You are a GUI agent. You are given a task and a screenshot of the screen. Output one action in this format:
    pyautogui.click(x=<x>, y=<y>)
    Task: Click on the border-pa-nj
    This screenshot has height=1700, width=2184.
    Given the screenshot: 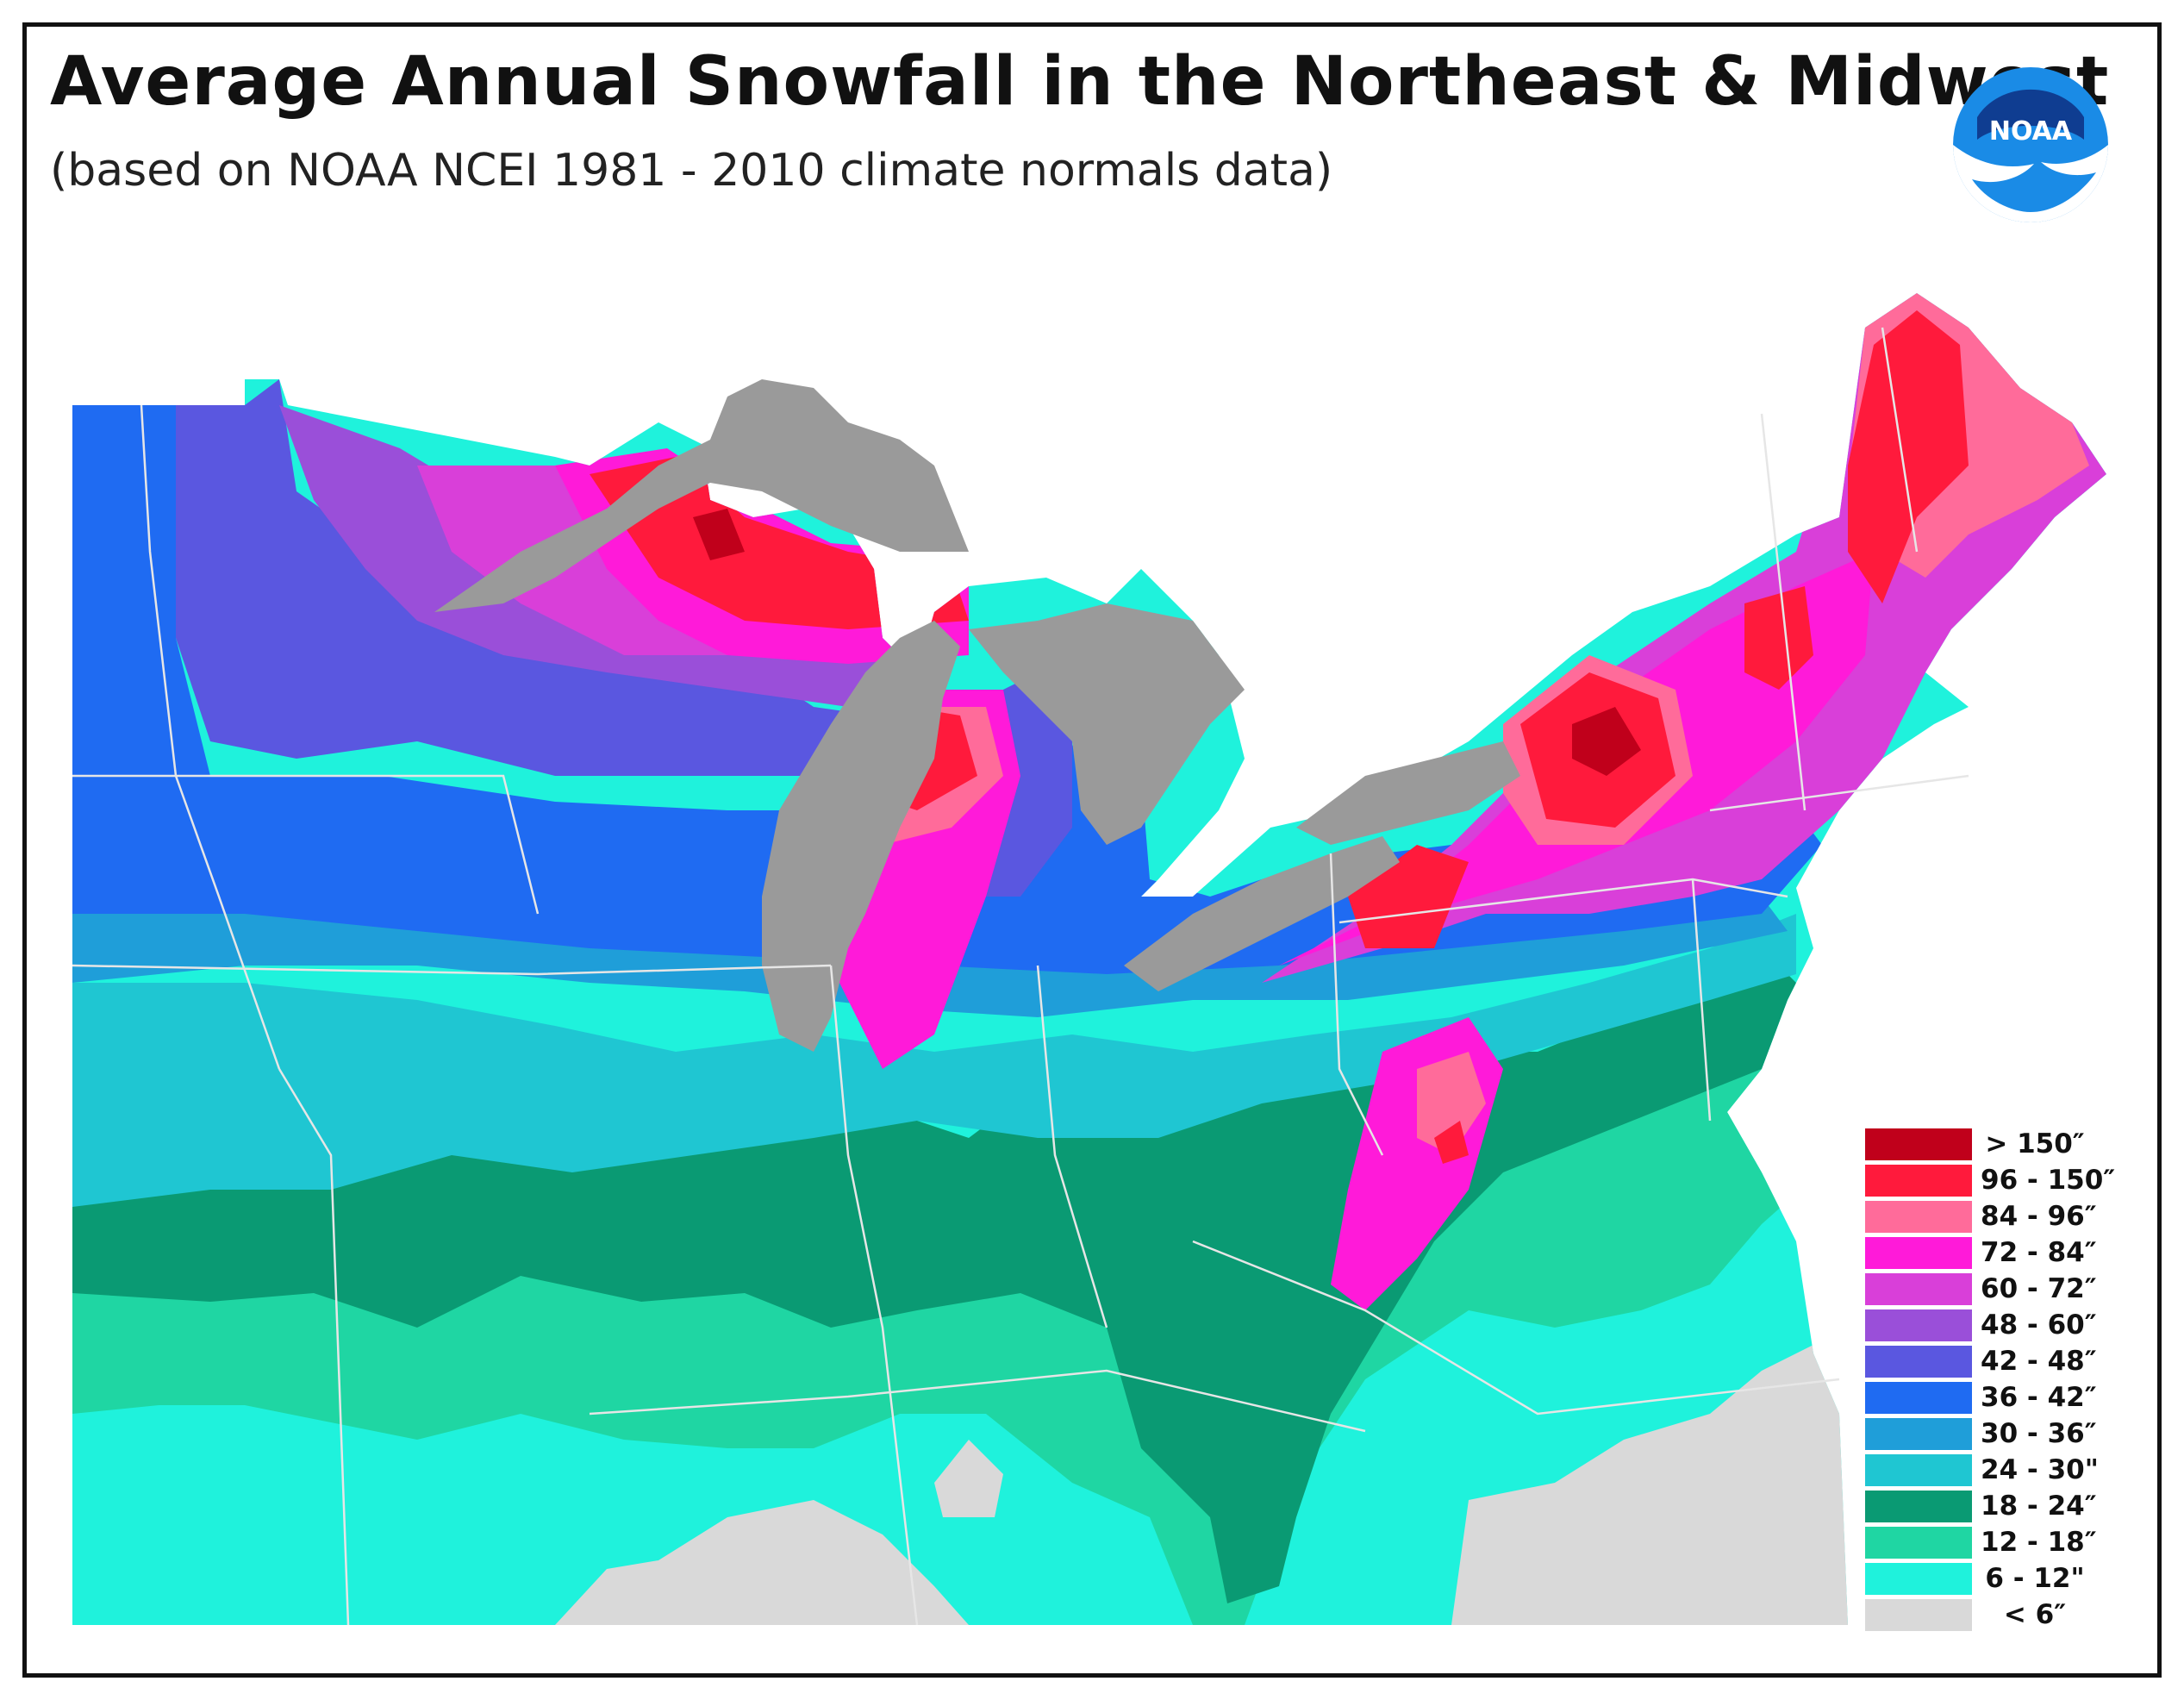 What is the action you would take?
    pyautogui.click(x=1702, y=1000)
    